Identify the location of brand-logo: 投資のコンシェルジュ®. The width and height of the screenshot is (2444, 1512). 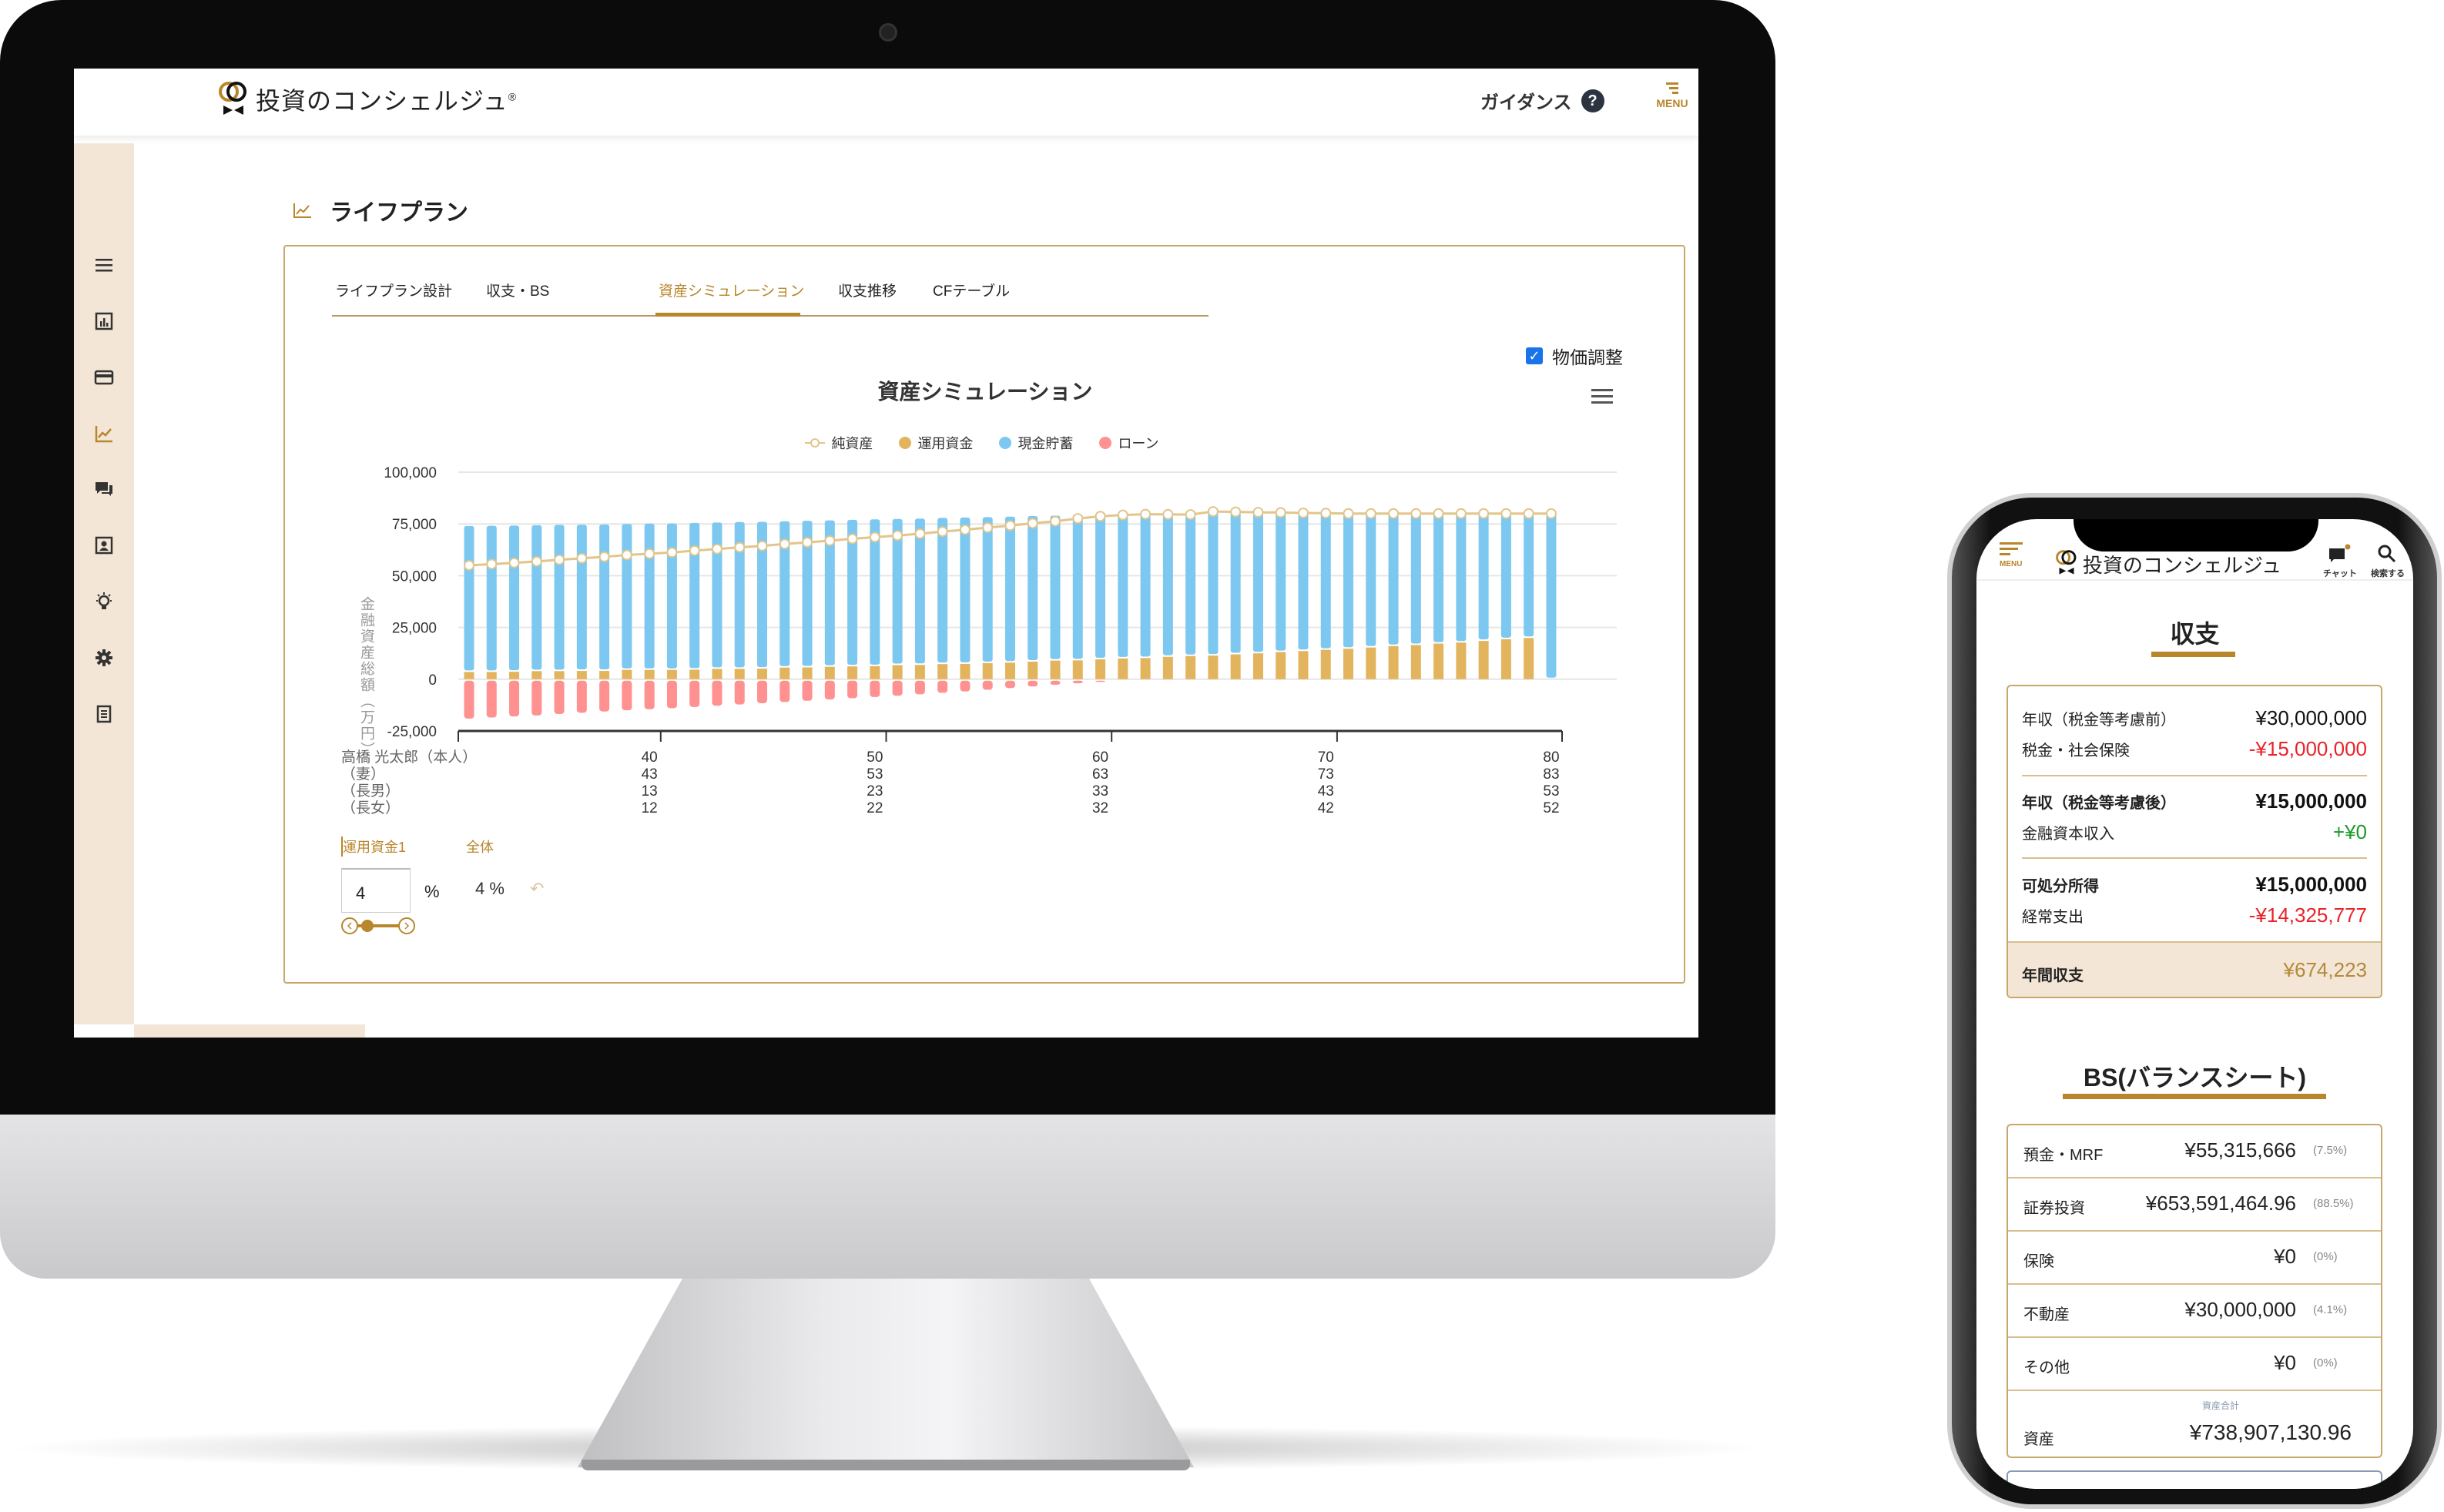
(367, 99).